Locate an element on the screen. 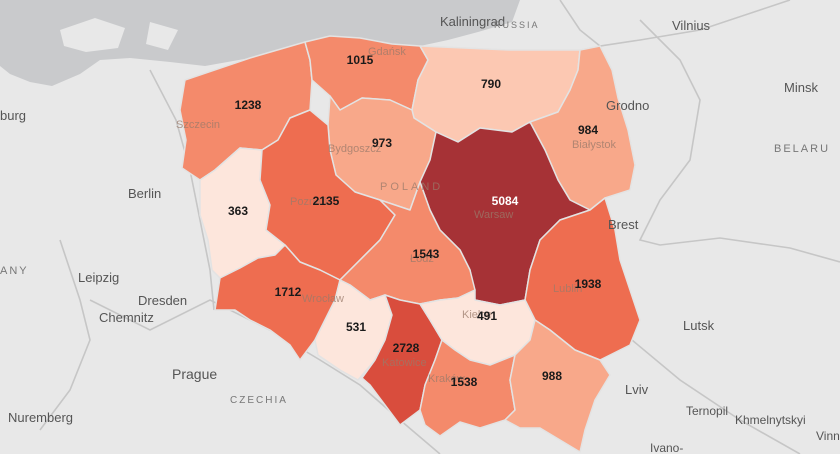 This screenshot has height=454, width=840. label-russia: RUSSIA is located at coordinates (517, 25).